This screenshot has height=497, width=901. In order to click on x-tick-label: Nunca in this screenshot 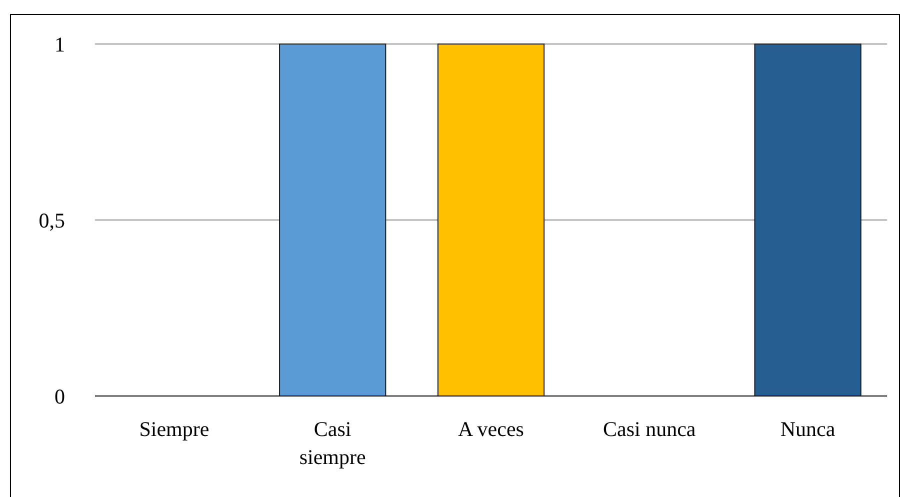, I will do `click(808, 429)`.